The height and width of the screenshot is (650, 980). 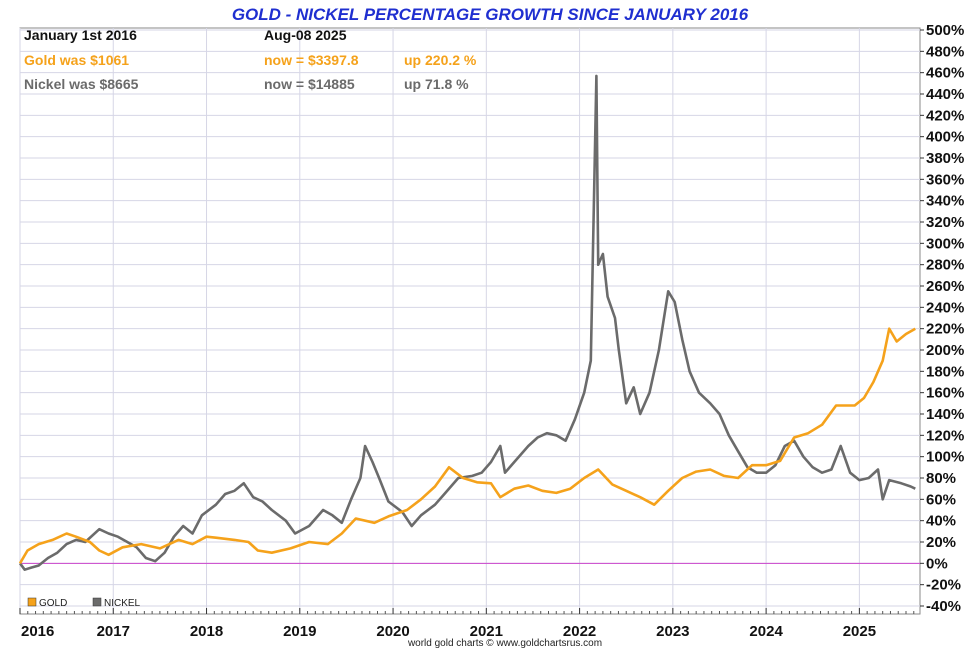 What do you see at coordinates (941, 521) in the screenshot?
I see `y-tick-label: 40%` at bounding box center [941, 521].